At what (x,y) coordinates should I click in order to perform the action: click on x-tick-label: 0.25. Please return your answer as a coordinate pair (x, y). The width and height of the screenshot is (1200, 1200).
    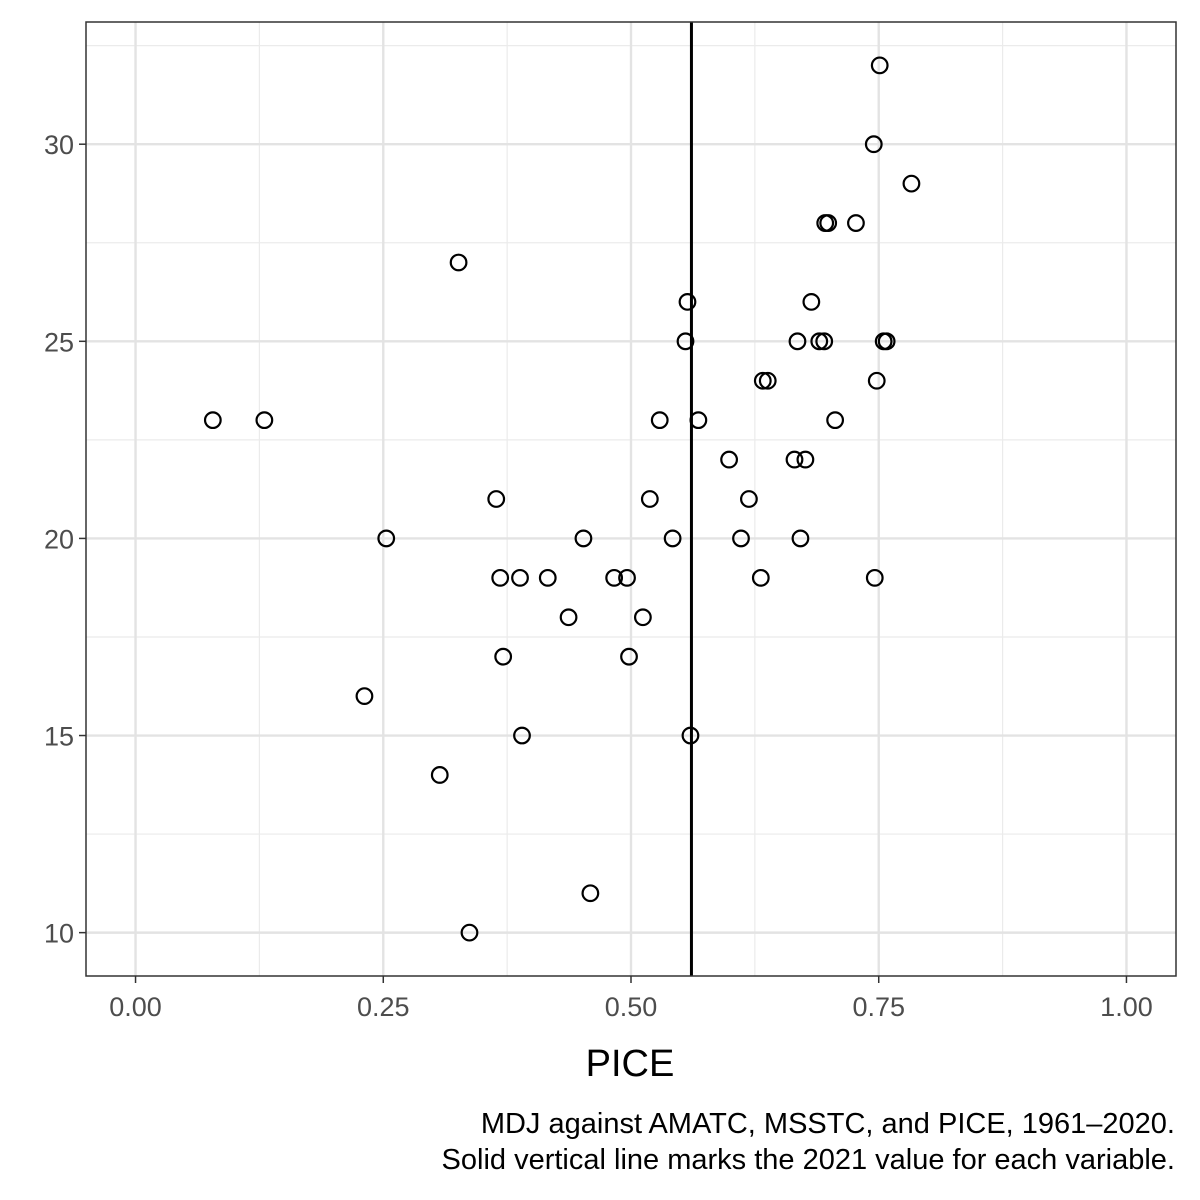
    Looking at the image, I should click on (383, 1007).